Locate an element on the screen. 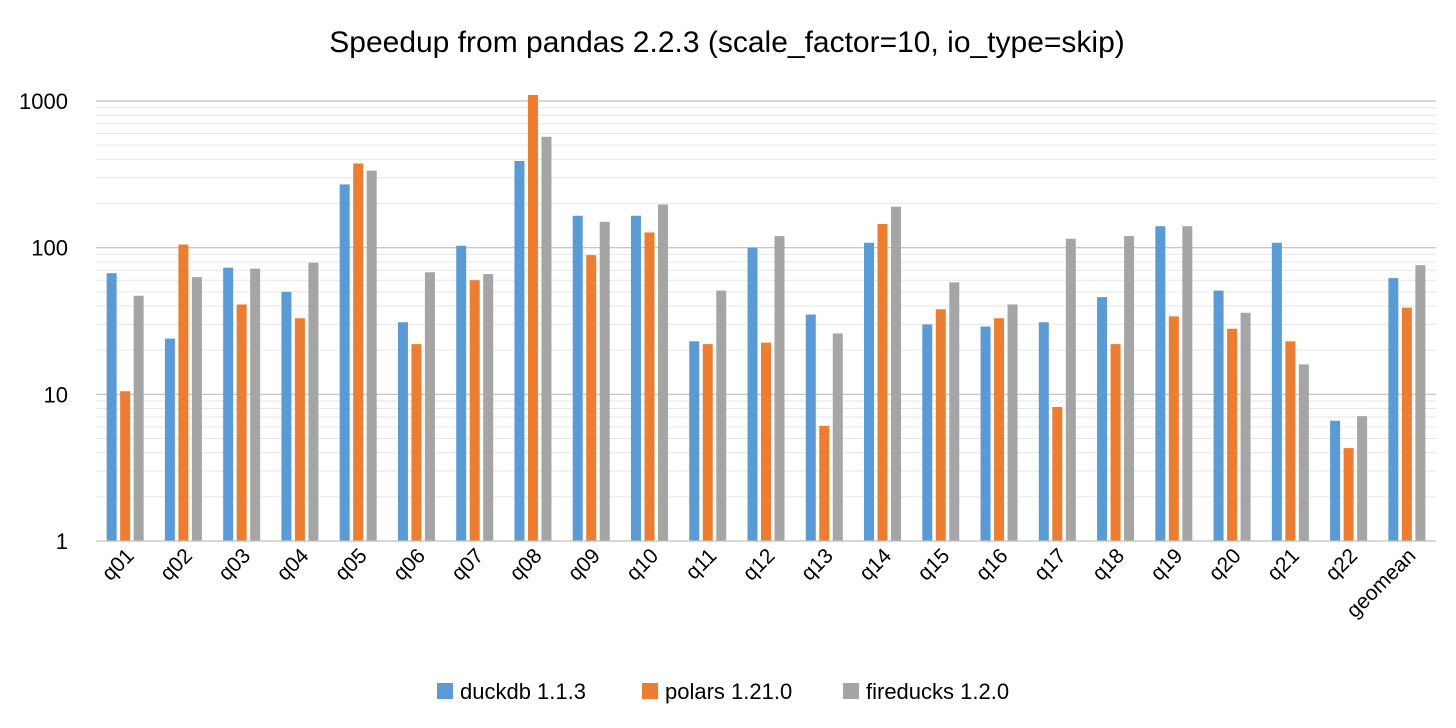  bar-q18-fireducks is located at coordinates (1129, 389).